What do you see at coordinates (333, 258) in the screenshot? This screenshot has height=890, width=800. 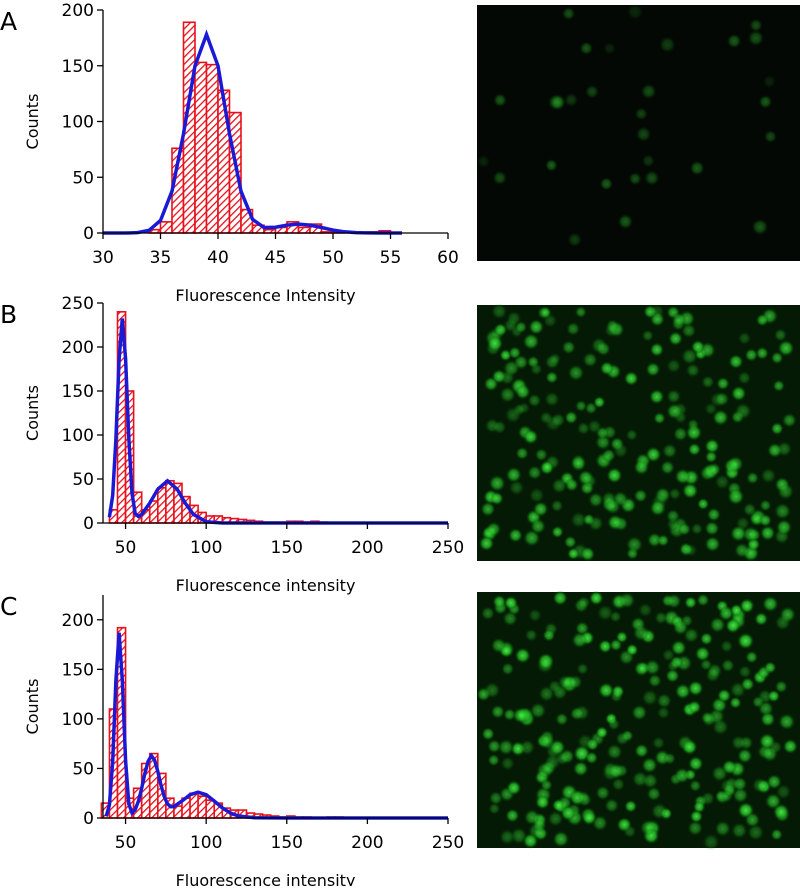 I see `x-tick-label: 50` at bounding box center [333, 258].